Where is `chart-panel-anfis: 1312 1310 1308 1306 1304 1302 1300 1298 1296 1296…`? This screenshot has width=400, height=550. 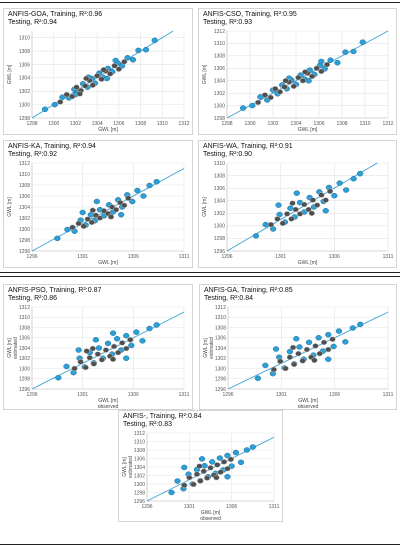
chart-panel-anfis: 1312 1310 1308 1306 1304 1302 1300 1298 1296 1296… is located at coordinates (200, 466).